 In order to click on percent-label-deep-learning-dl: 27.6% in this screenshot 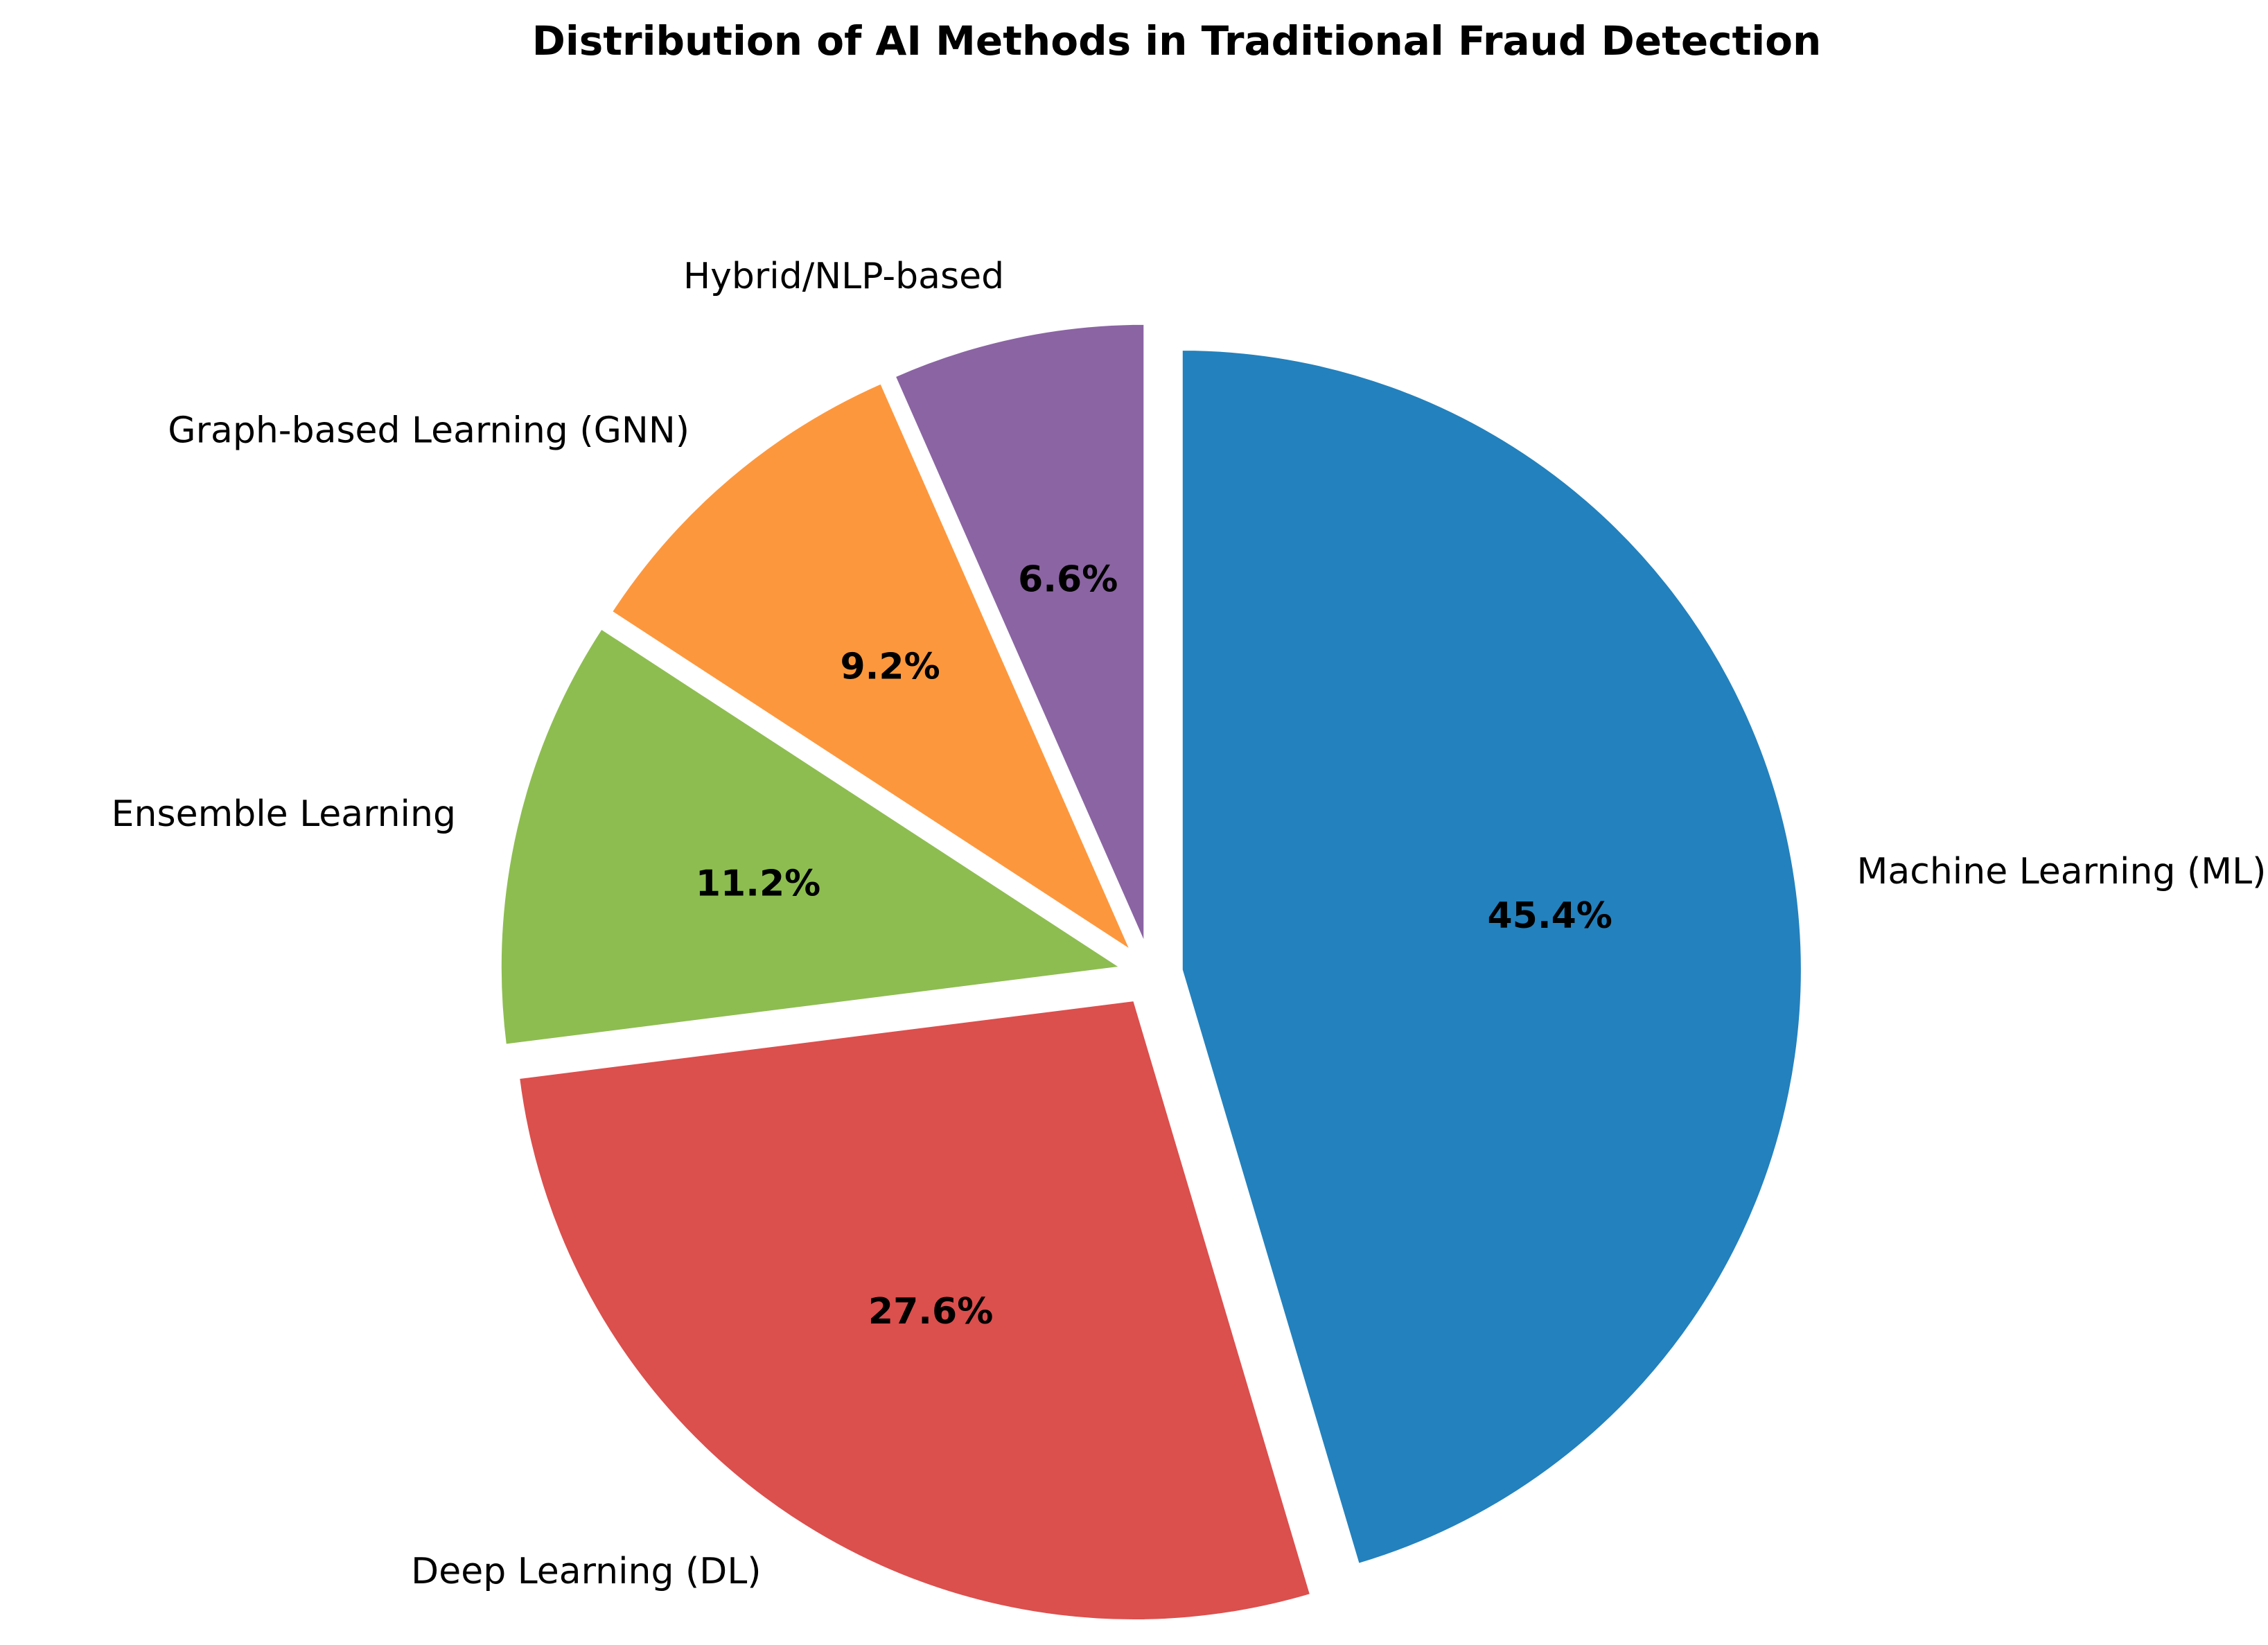, I will do `click(930, 1311)`.